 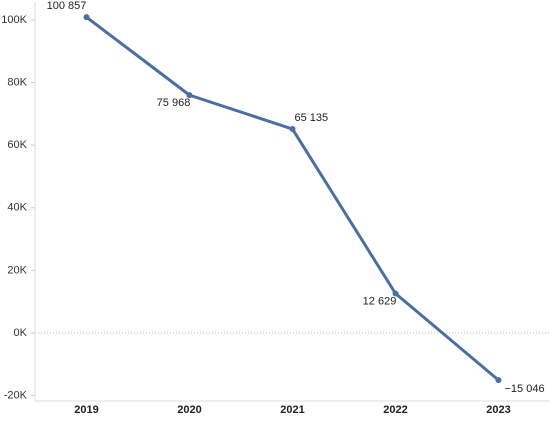 I want to click on data-label: 65 135, so click(x=312, y=118).